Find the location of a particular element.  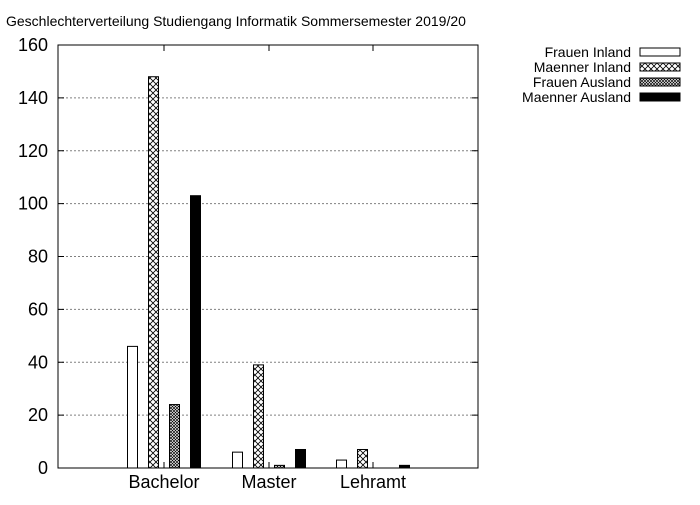

legend-label: Frauen Inland is located at coordinates (588, 52).